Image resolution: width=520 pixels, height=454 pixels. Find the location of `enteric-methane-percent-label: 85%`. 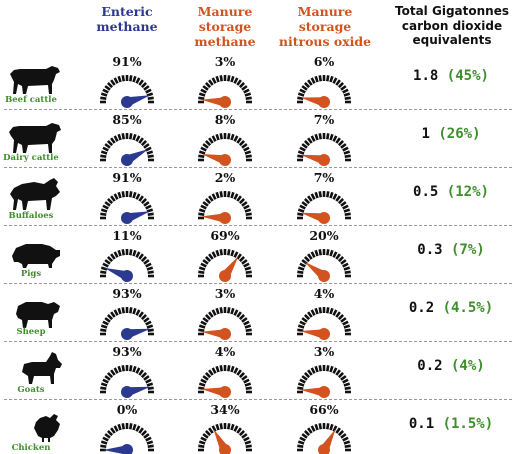

enteric-methane-percent-label: 85% is located at coordinates (127, 119).